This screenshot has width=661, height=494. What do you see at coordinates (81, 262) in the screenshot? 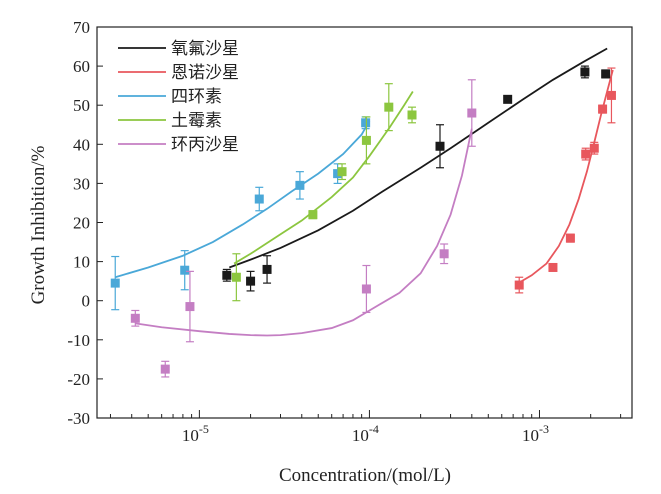
I see `y-tick-label: 10` at bounding box center [81, 262].